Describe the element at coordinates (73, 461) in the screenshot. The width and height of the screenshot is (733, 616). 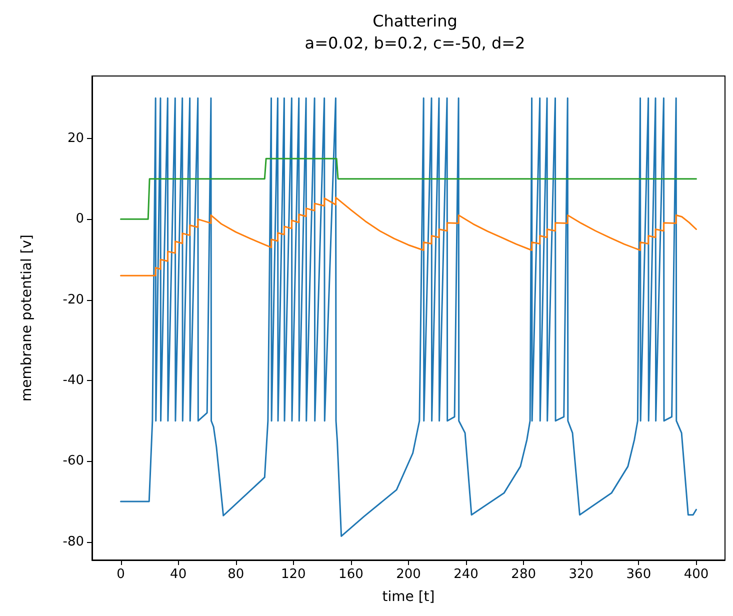
I see `y-tick-label: -60` at that location.